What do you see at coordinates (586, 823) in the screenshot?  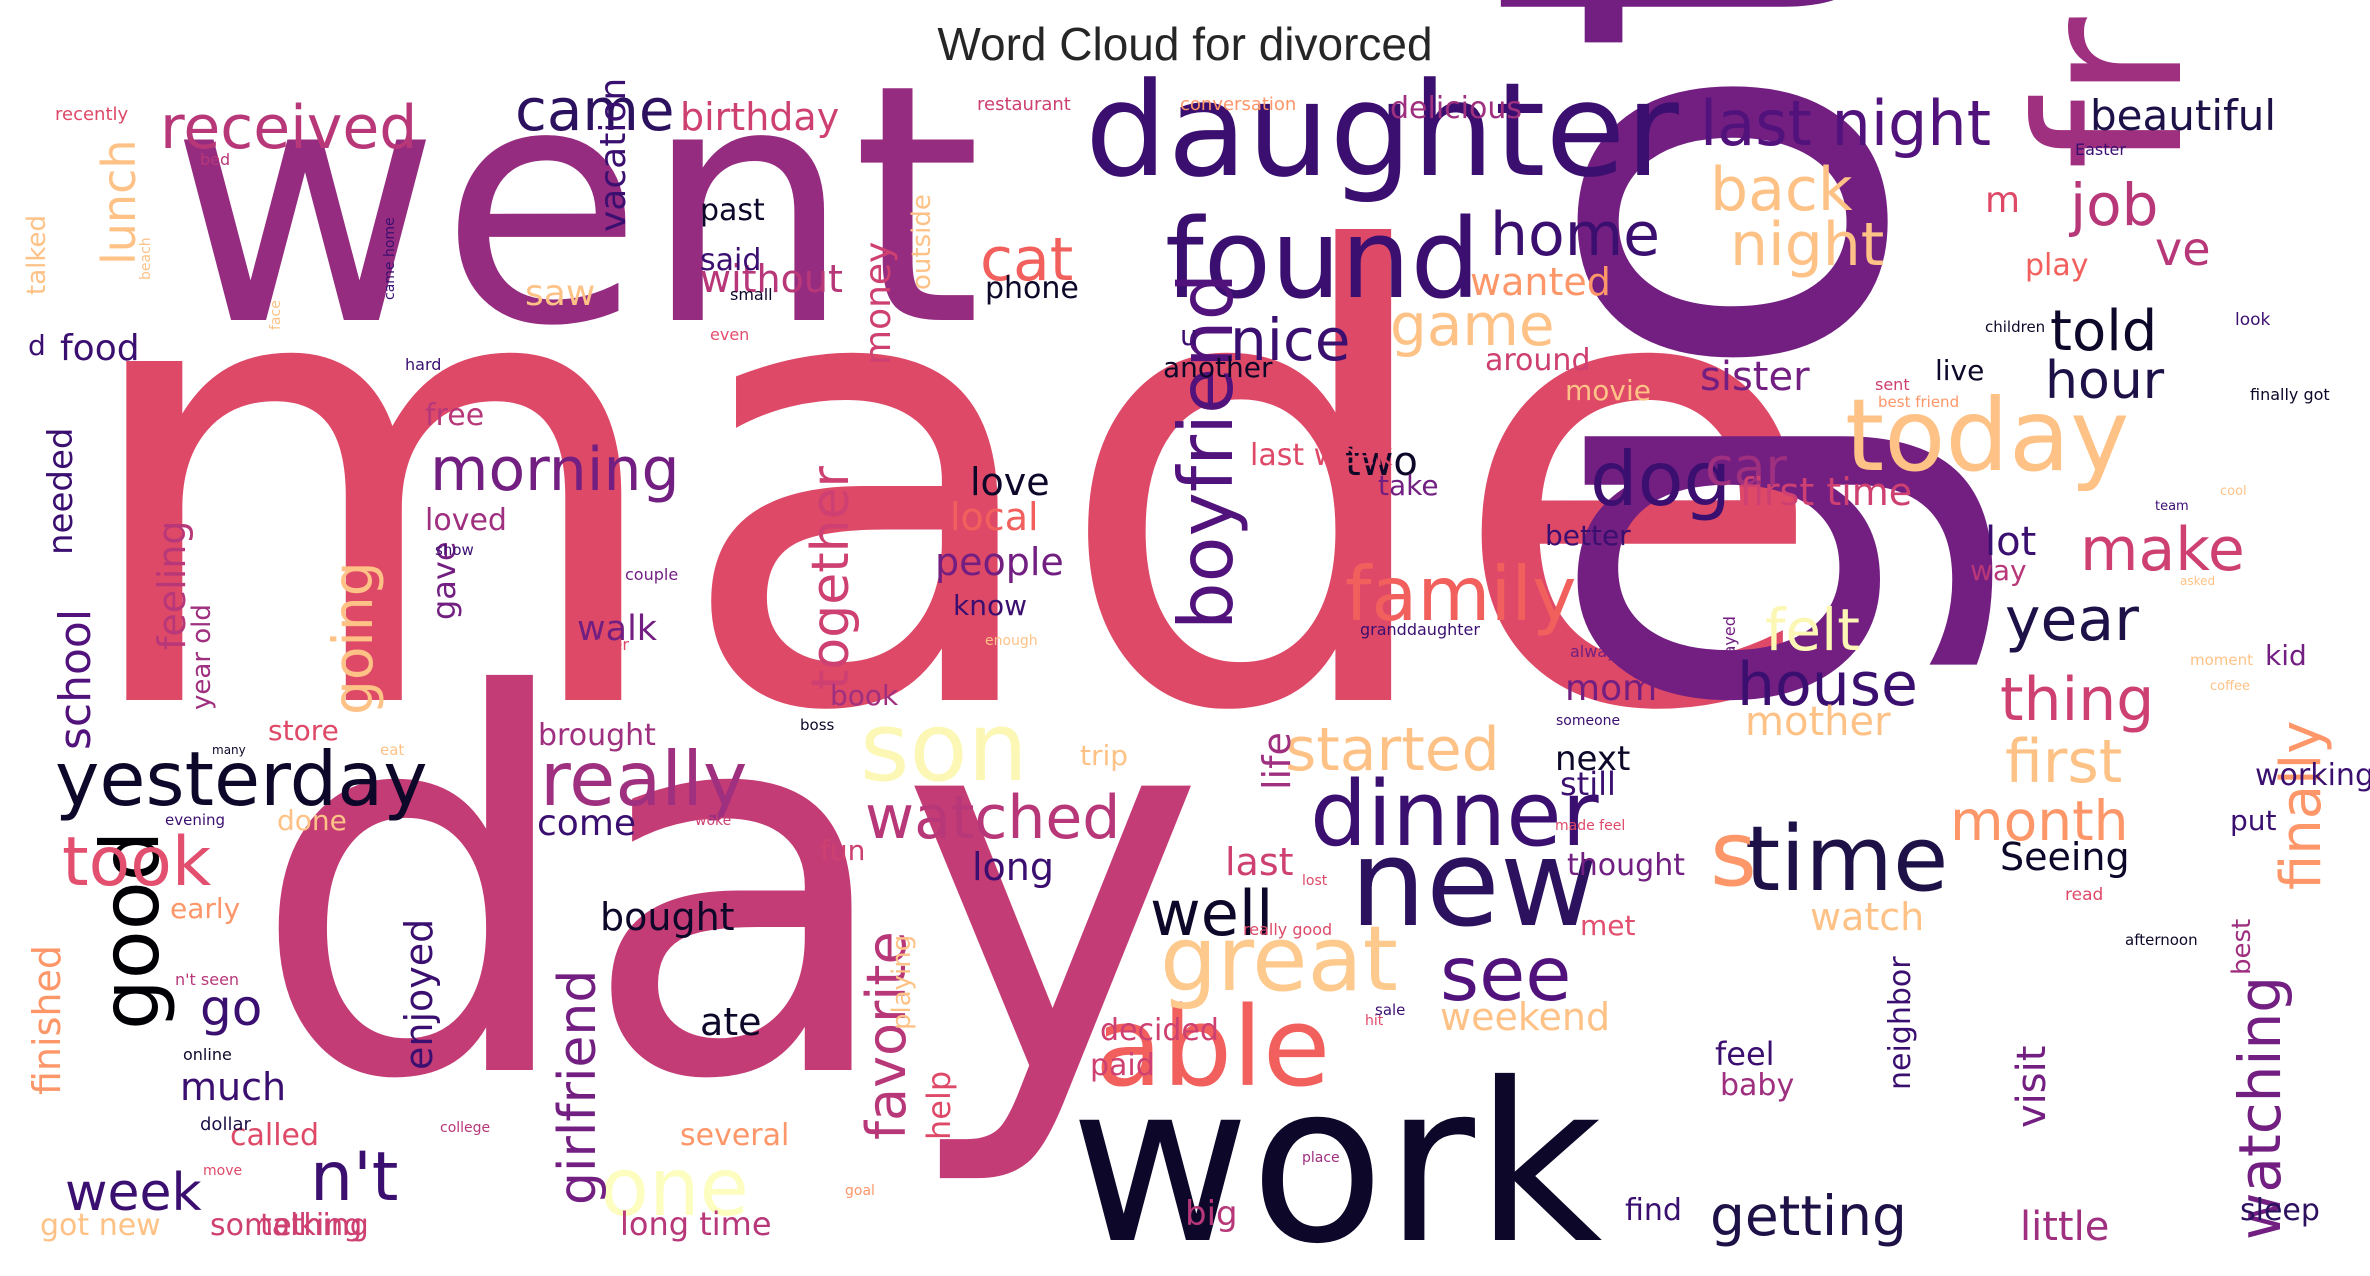 I see `word-come: come` at bounding box center [586, 823].